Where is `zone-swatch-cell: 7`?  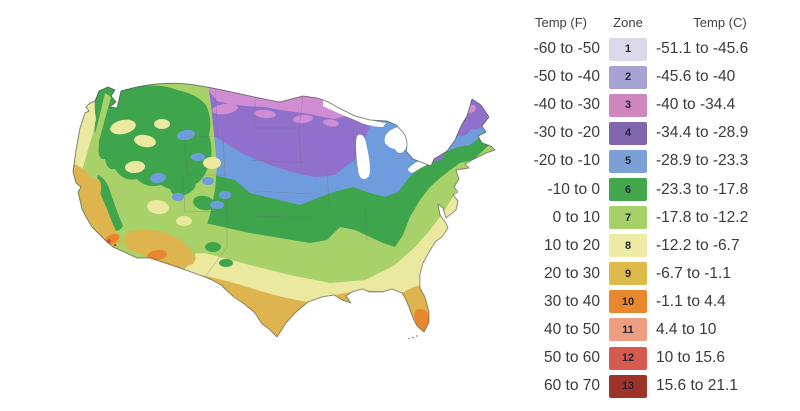 zone-swatch-cell: 7 is located at coordinates (628, 218).